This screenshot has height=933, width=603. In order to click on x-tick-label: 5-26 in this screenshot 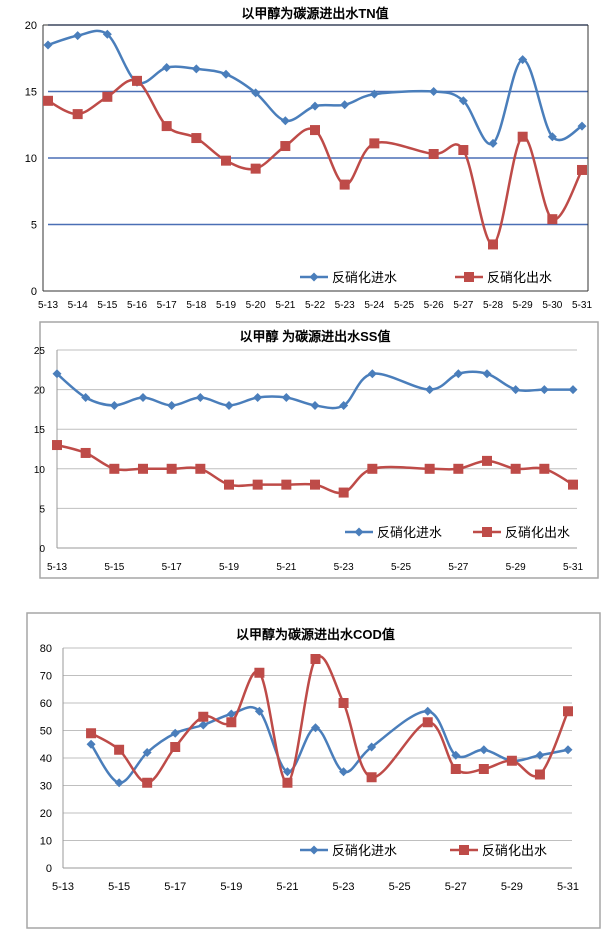, I will do `click(434, 305)`.